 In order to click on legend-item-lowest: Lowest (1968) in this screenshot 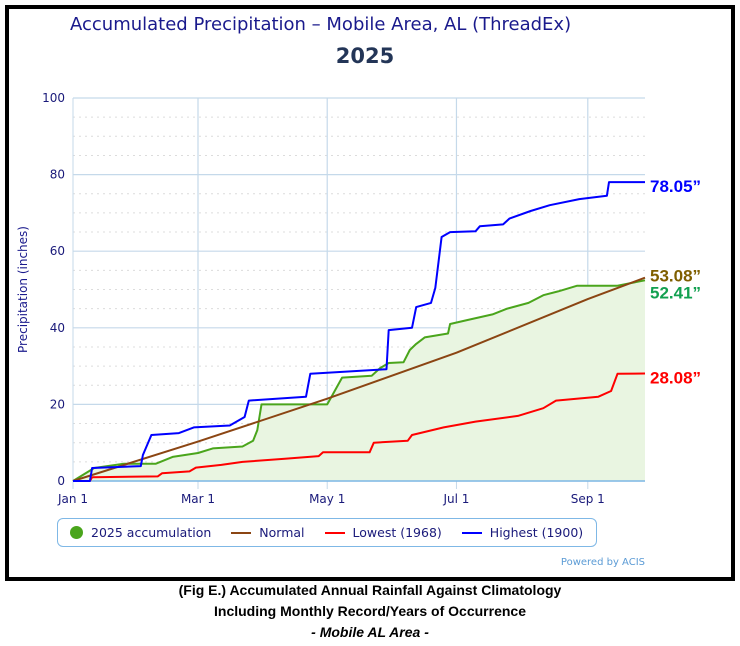, I will do `click(383, 532)`.